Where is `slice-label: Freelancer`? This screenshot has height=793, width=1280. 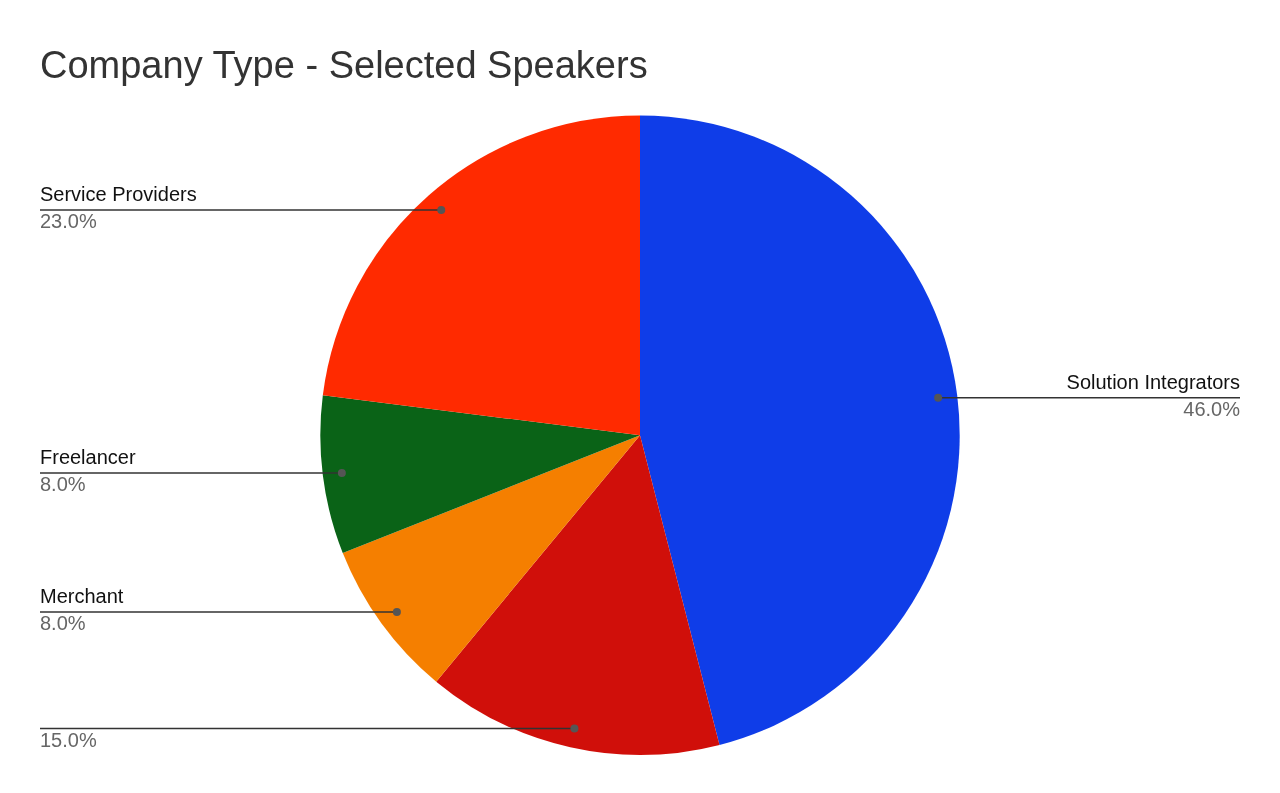 slice-label: Freelancer is located at coordinates (88, 457).